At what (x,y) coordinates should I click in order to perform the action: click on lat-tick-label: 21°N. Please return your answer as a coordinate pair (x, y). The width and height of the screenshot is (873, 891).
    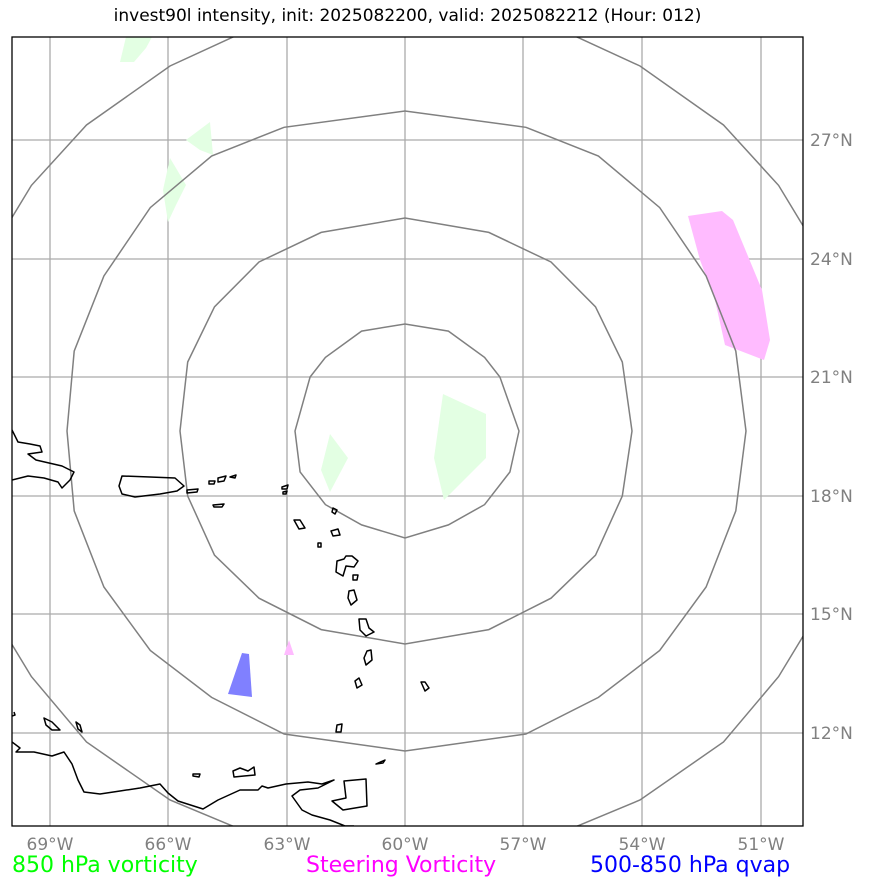
    Looking at the image, I should click on (831, 378).